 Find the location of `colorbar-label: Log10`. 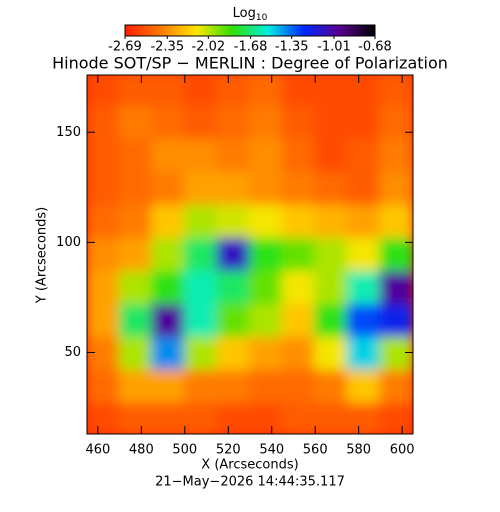

colorbar-label: Log10 is located at coordinates (250, 14).